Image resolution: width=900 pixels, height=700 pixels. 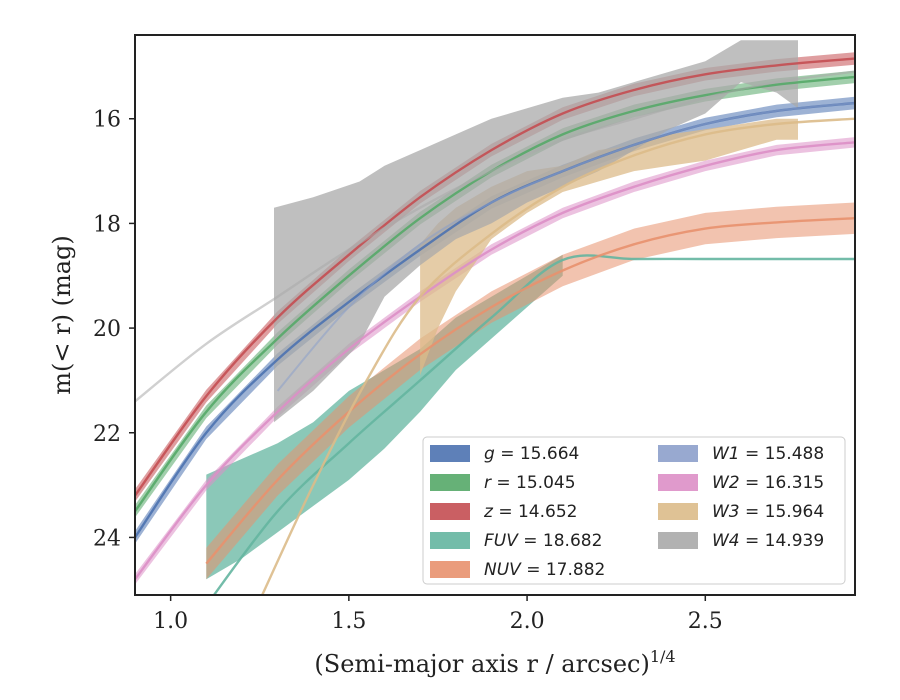 What do you see at coordinates (531, 454) in the screenshot?
I see `legend-entry: g = 15.664` at bounding box center [531, 454].